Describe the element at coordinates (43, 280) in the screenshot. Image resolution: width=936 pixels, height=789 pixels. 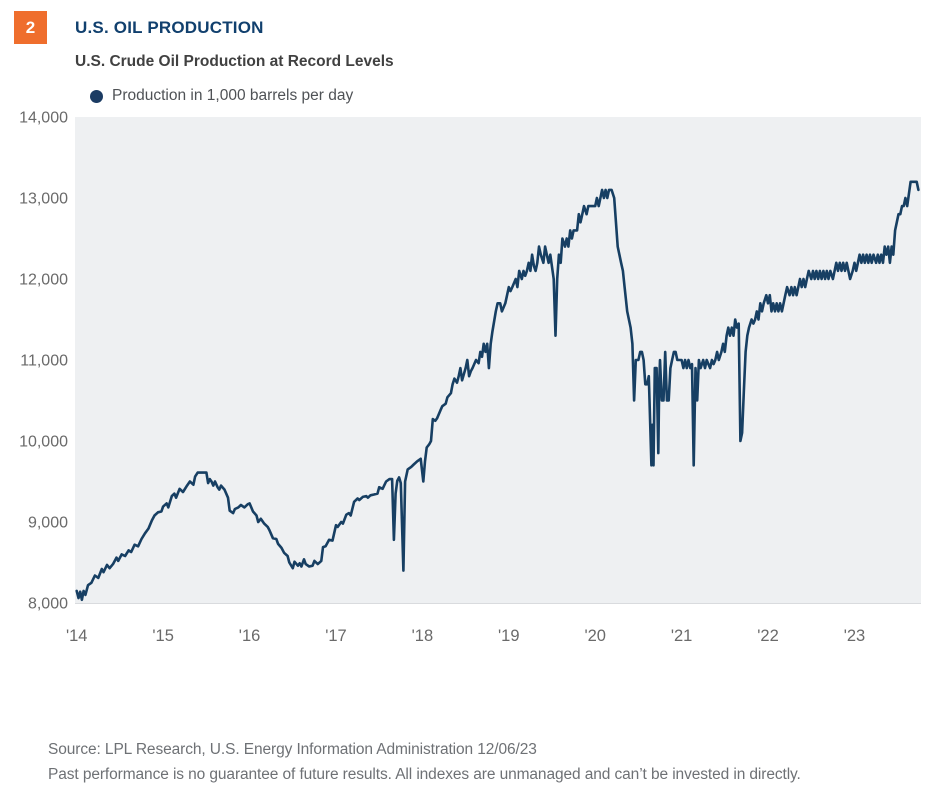
I see `y-axis-tick-label: 12,000` at that location.